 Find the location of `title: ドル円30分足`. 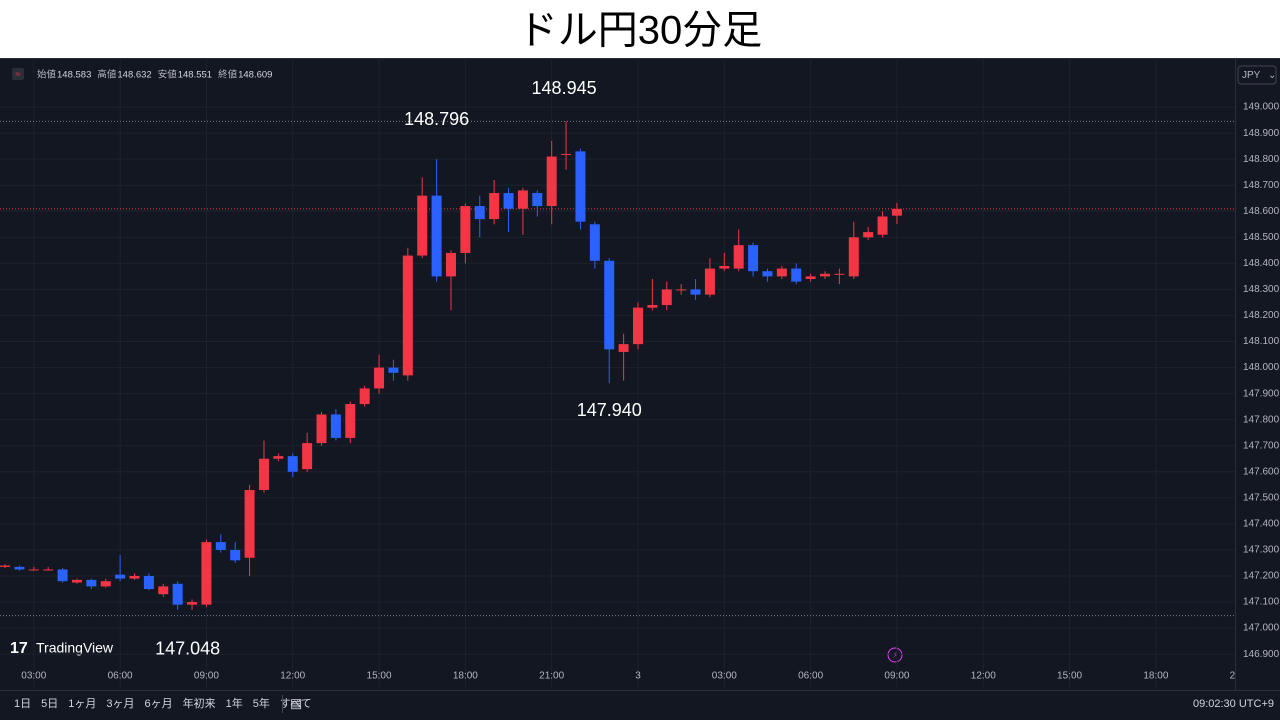

title: ドル円30分足 is located at coordinates (640, 31).